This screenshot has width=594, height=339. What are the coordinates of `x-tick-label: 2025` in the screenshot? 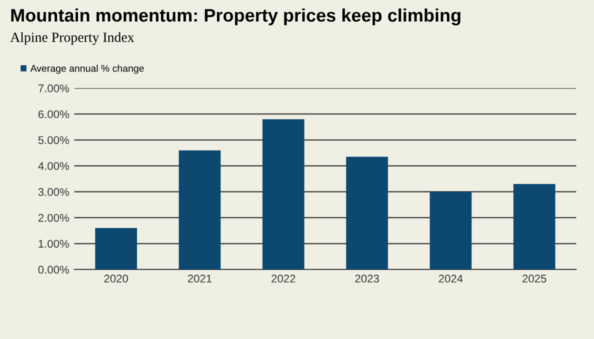 It's located at (534, 278).